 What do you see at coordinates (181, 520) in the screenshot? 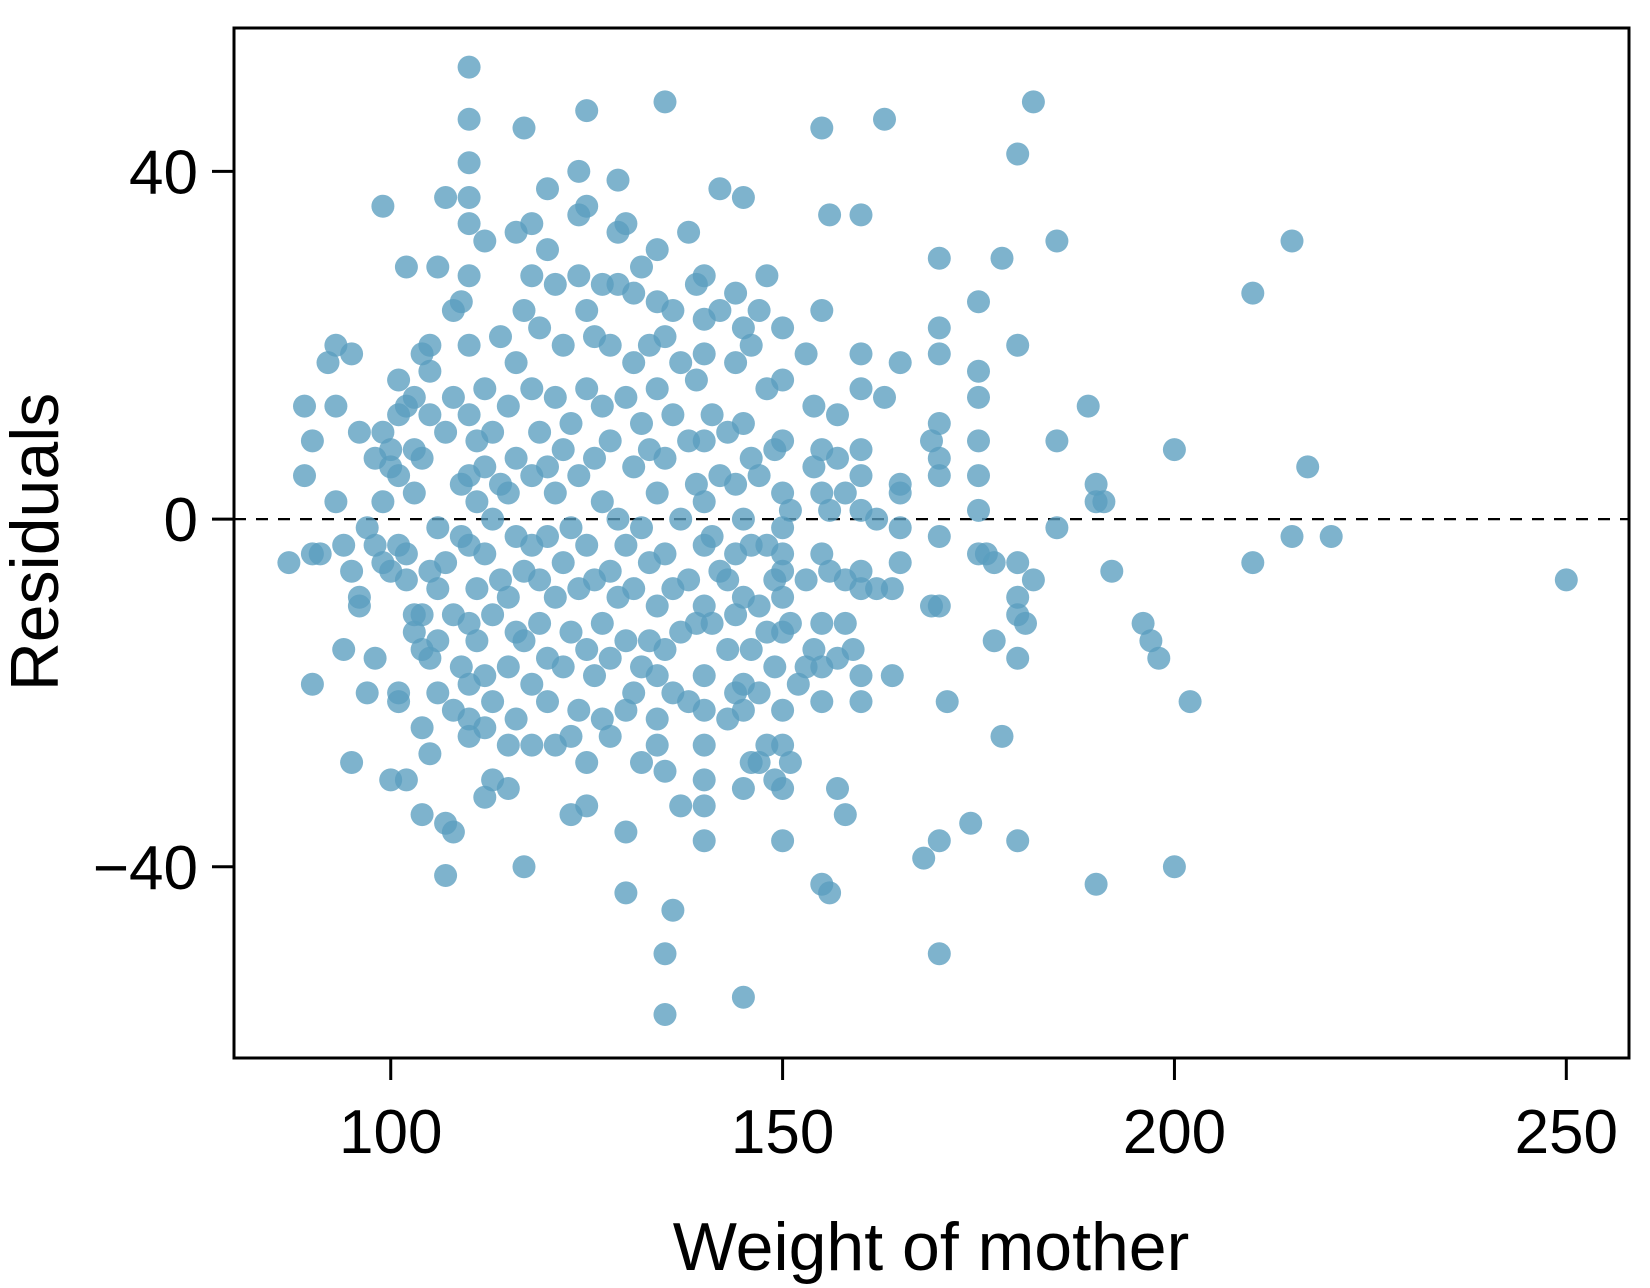
I see `y-tick-label: 0` at bounding box center [181, 520].